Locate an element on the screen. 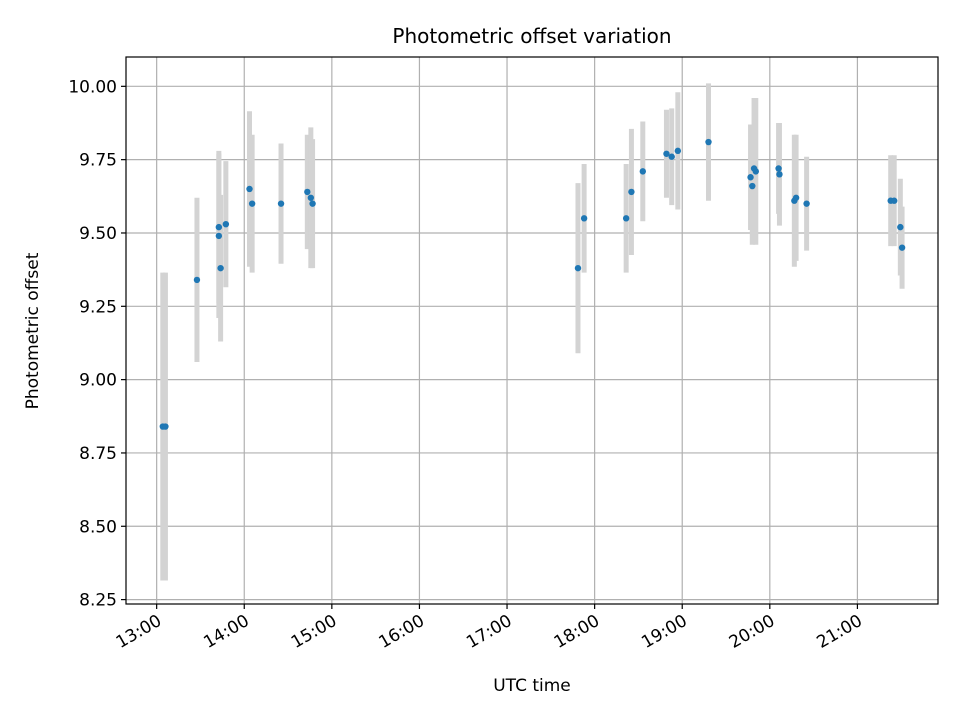 The image size is (960, 720). x-axis-label: UTC time is located at coordinates (532, 686).